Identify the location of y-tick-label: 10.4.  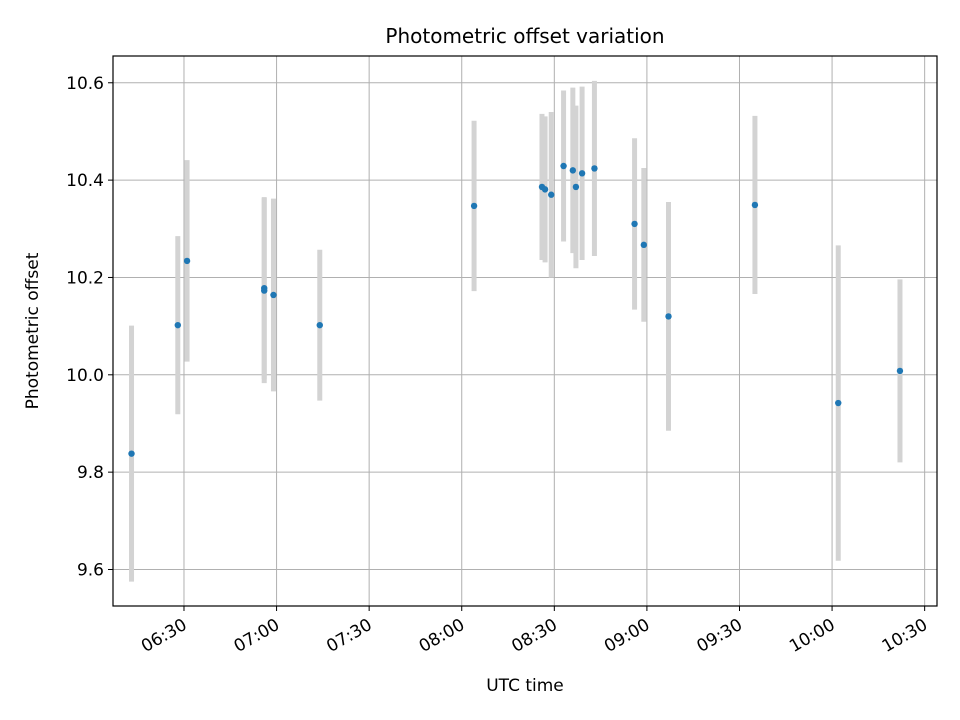
(85, 181).